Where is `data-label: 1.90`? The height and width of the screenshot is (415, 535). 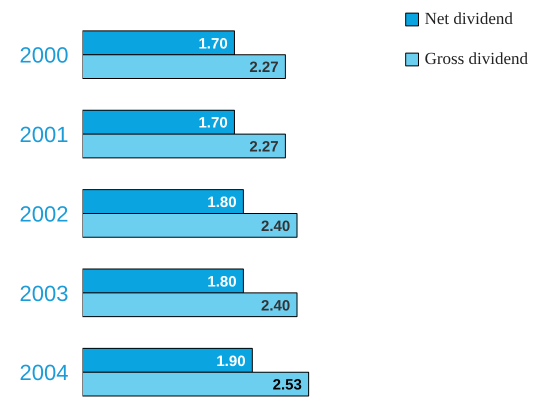
data-label: 1.90 is located at coordinates (231, 361).